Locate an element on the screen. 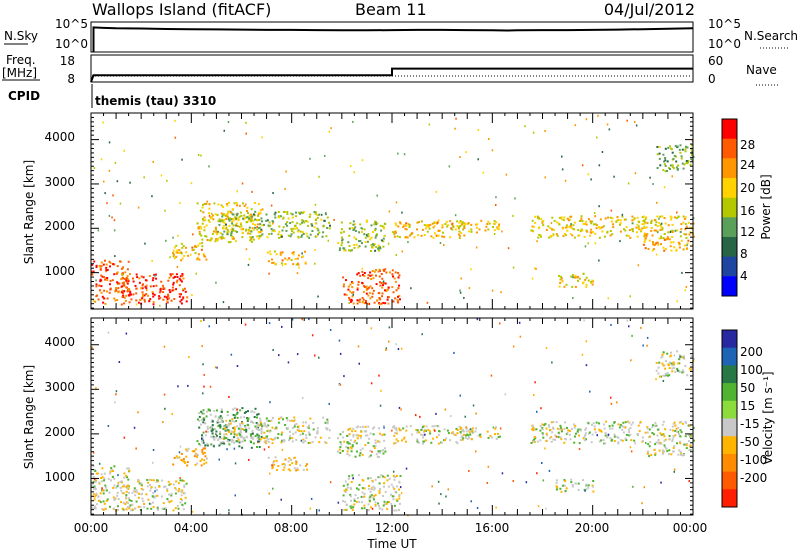 The height and width of the screenshot is (554, 800). power-colorbar-band is located at coordinates (729, 168).